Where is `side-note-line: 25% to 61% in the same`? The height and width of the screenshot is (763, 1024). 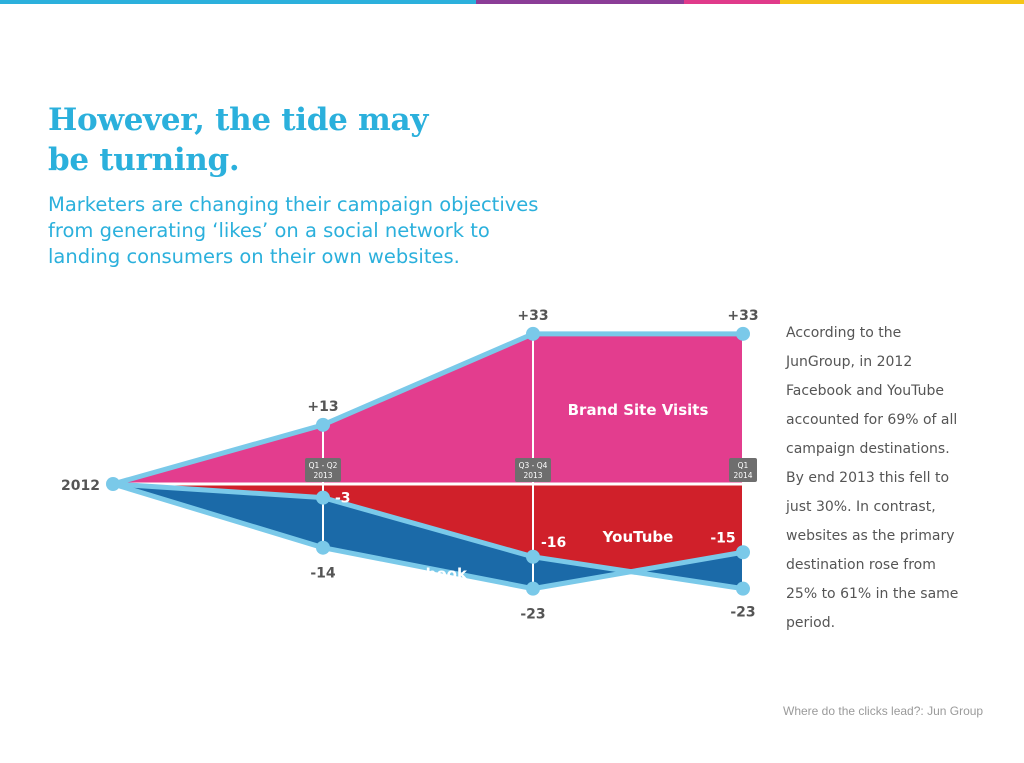 side-note-line: 25% to 61% in the same is located at coordinates (872, 594).